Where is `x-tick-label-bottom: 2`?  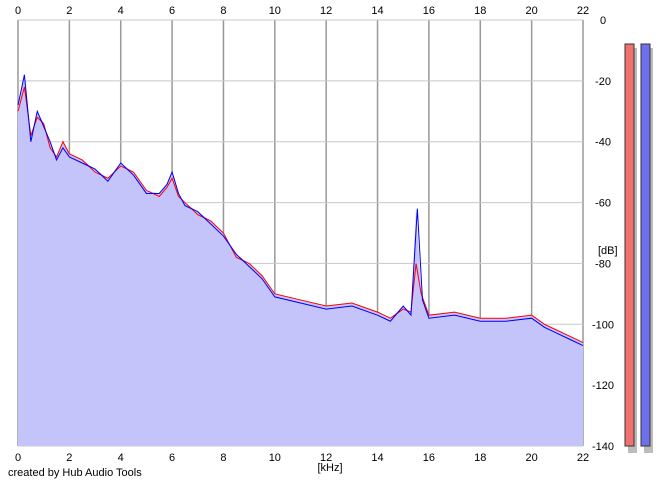 x-tick-label-bottom: 2 is located at coordinates (69, 458).